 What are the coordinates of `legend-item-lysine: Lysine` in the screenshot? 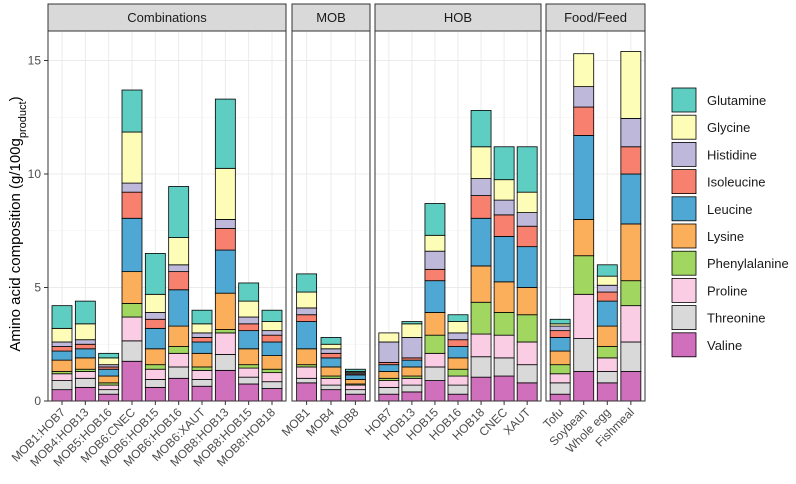 It's located at (707, 236).